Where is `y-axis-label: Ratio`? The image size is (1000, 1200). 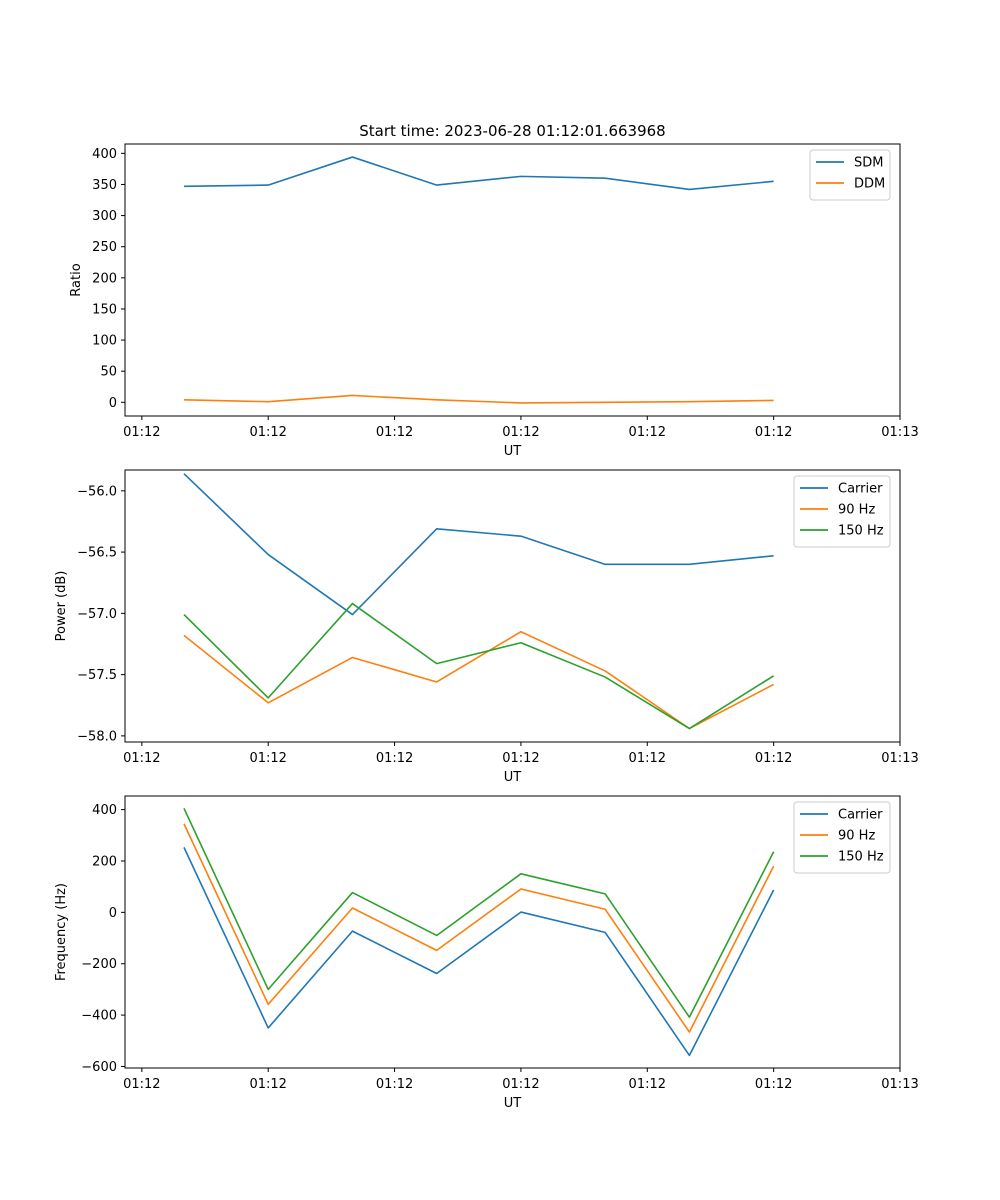
y-axis-label: Ratio is located at coordinates (76, 279).